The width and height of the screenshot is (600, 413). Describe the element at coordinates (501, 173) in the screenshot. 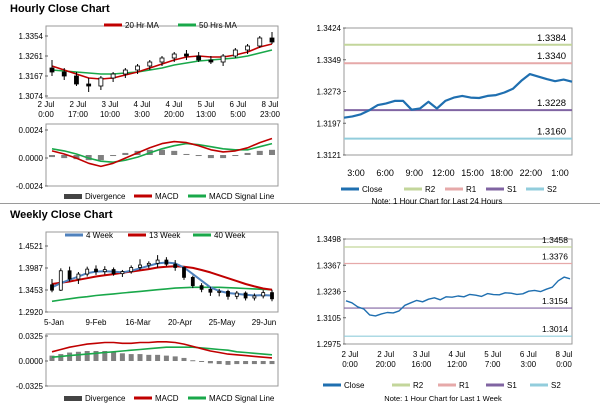

I see `x-tick-label: 18:00` at that location.